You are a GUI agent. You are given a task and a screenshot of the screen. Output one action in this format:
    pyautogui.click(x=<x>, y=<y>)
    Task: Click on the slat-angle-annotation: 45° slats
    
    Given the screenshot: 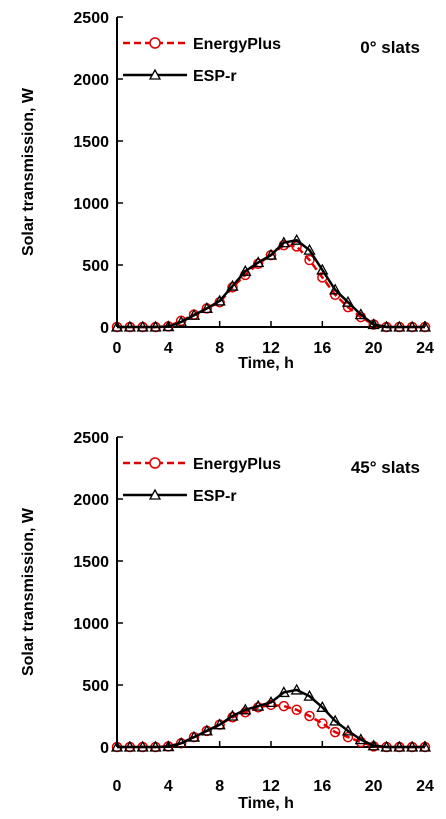 What is the action you would take?
    pyautogui.click(x=385, y=467)
    